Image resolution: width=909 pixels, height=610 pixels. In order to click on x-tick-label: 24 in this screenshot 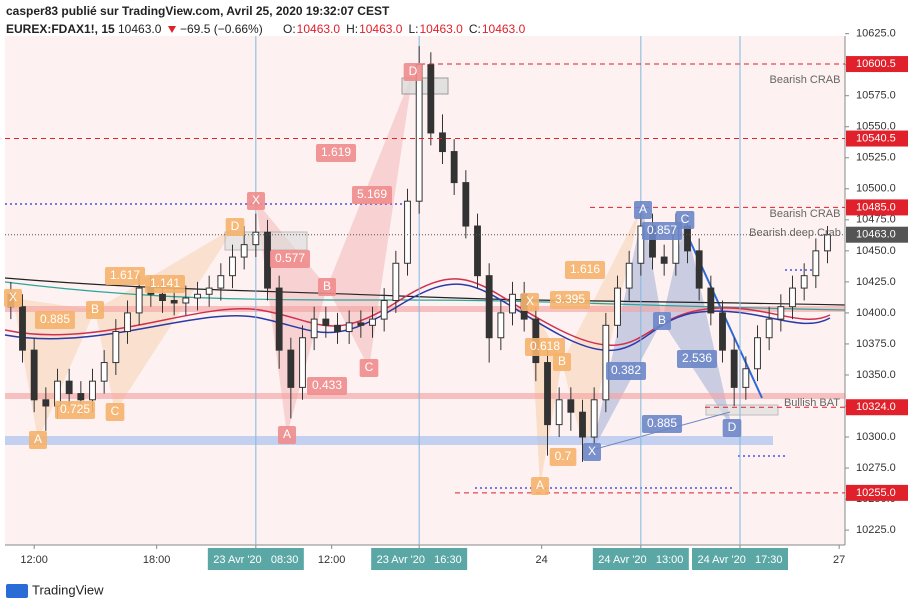, I will do `click(542, 560)`.